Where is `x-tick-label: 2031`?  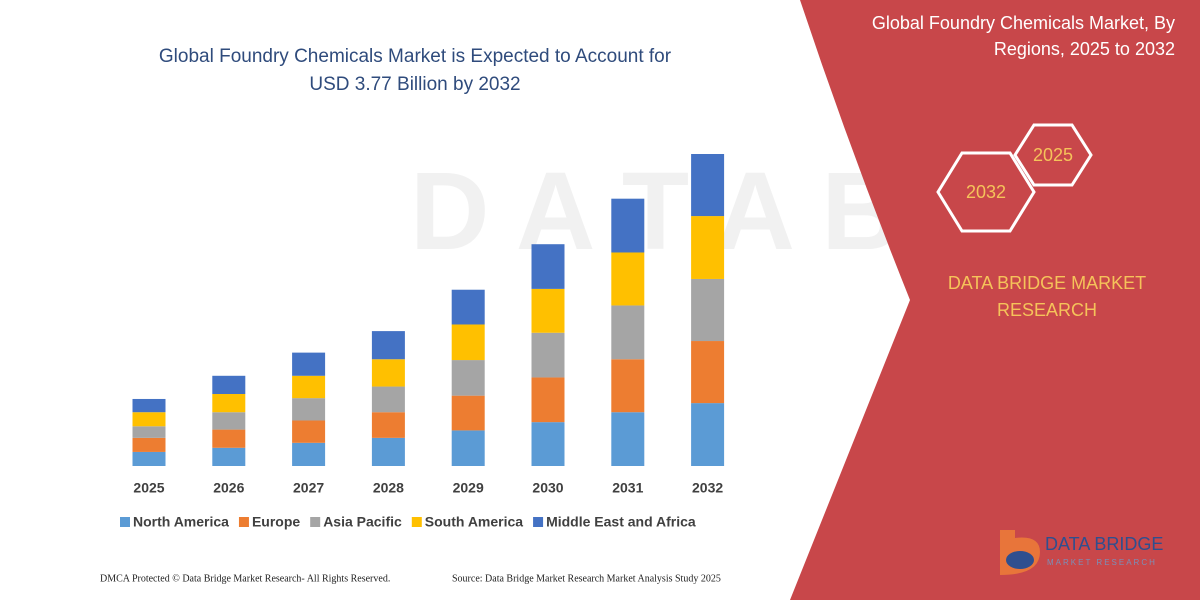 x-tick-label: 2031 is located at coordinates (627, 488).